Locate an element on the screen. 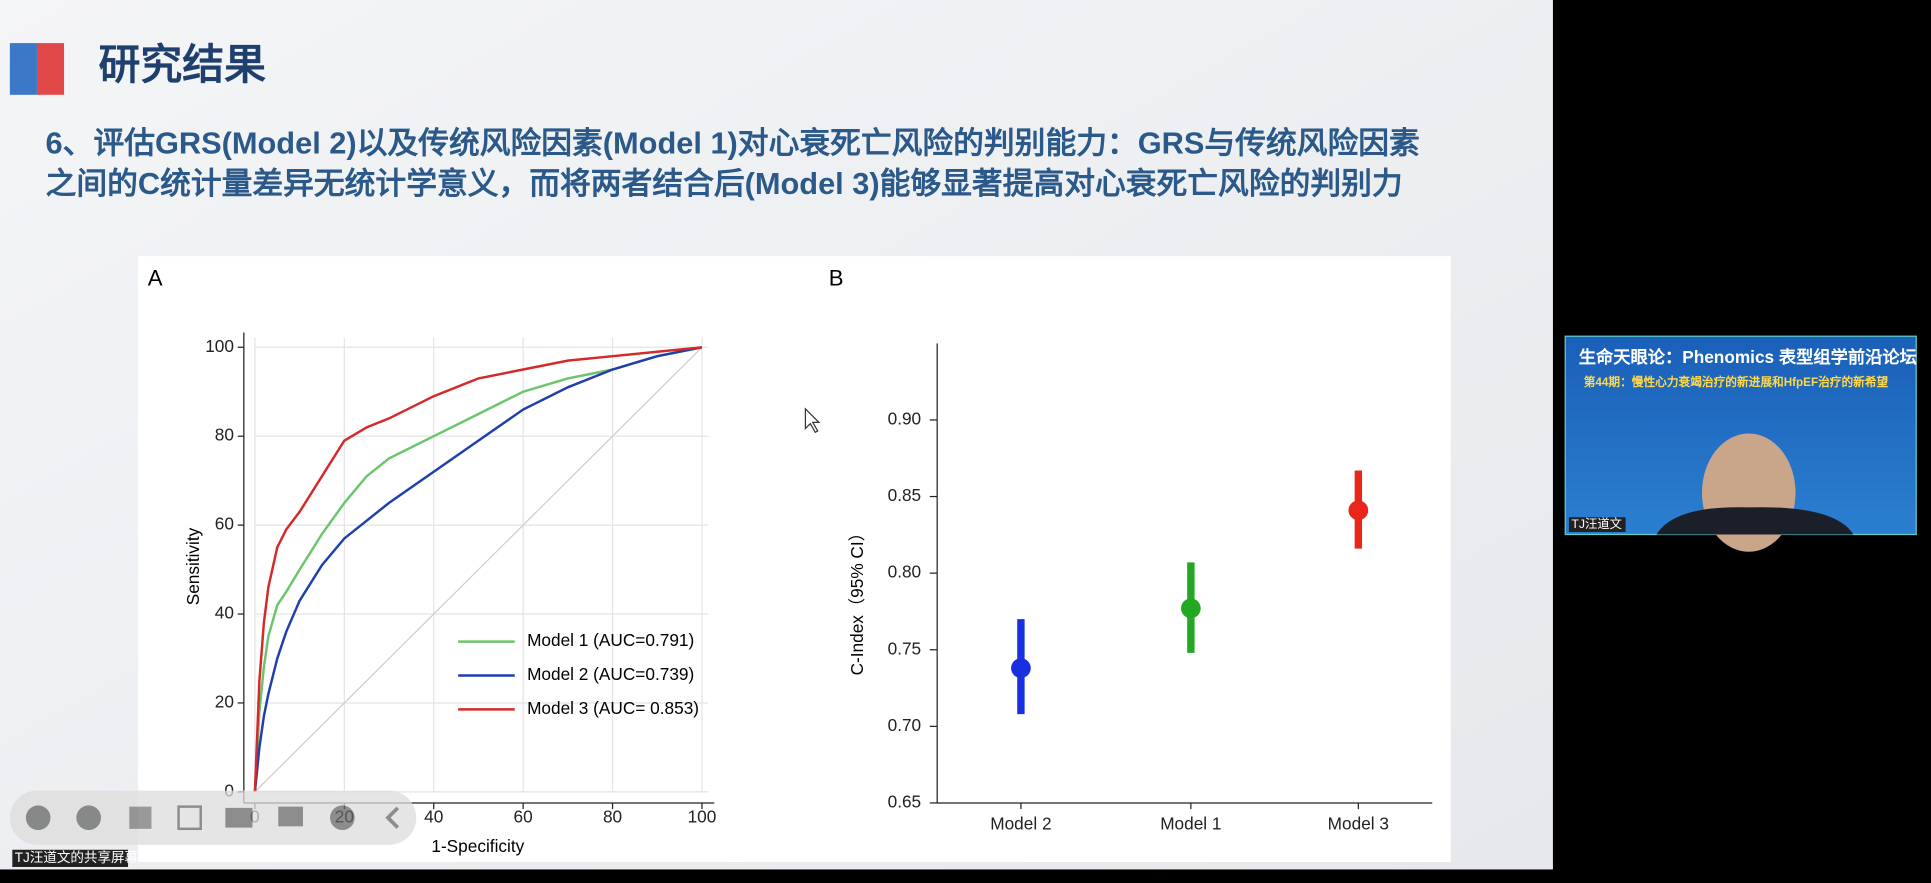 This screenshot has width=1931, height=883. x-axis-label: 1-Specificity is located at coordinates (477, 846).